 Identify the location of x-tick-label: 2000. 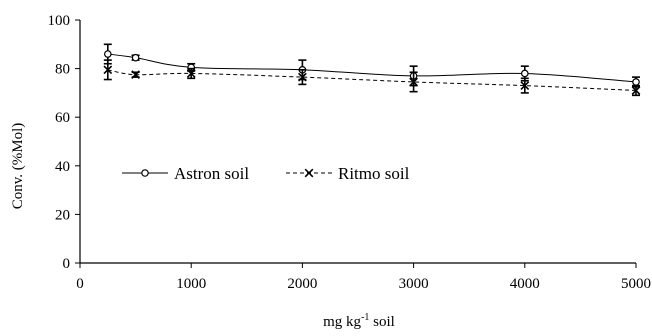
(302, 284).